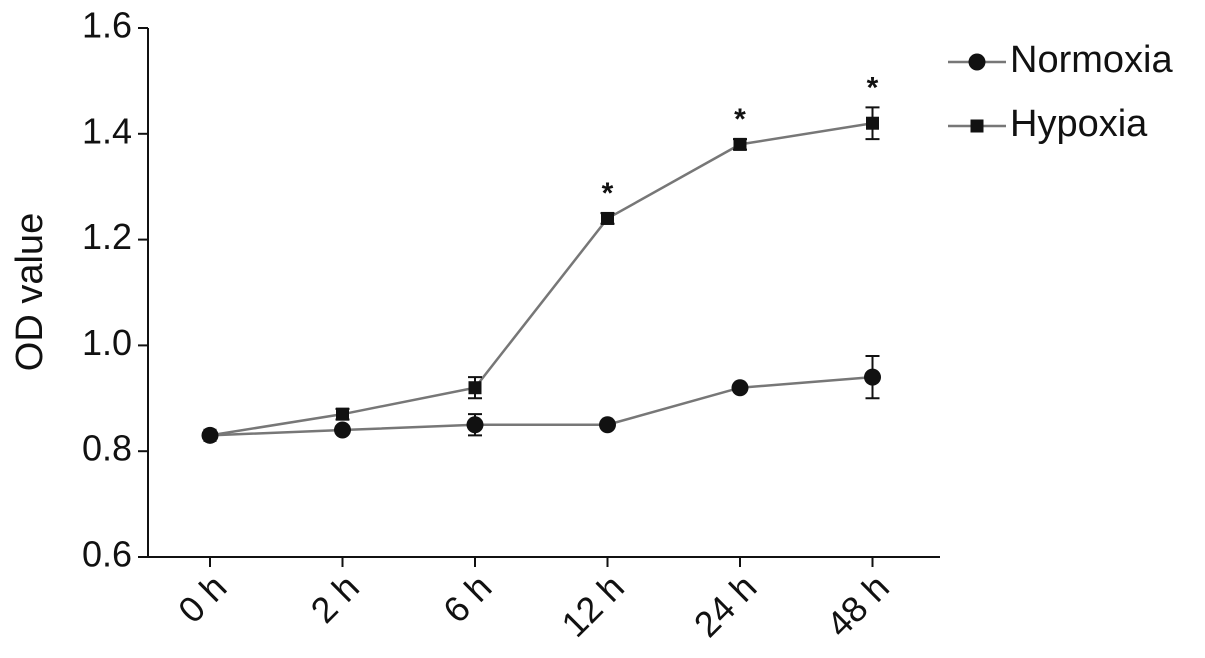  I want to click on series-line, so click(541, 406).